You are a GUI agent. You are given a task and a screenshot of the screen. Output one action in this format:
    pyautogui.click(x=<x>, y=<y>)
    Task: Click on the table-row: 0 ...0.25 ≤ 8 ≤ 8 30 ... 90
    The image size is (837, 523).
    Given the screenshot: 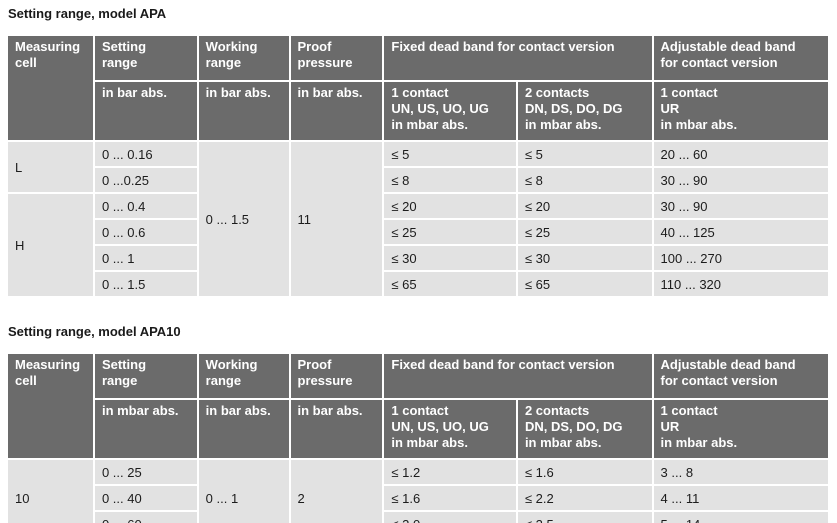 What is the action you would take?
    pyautogui.click(x=418, y=180)
    